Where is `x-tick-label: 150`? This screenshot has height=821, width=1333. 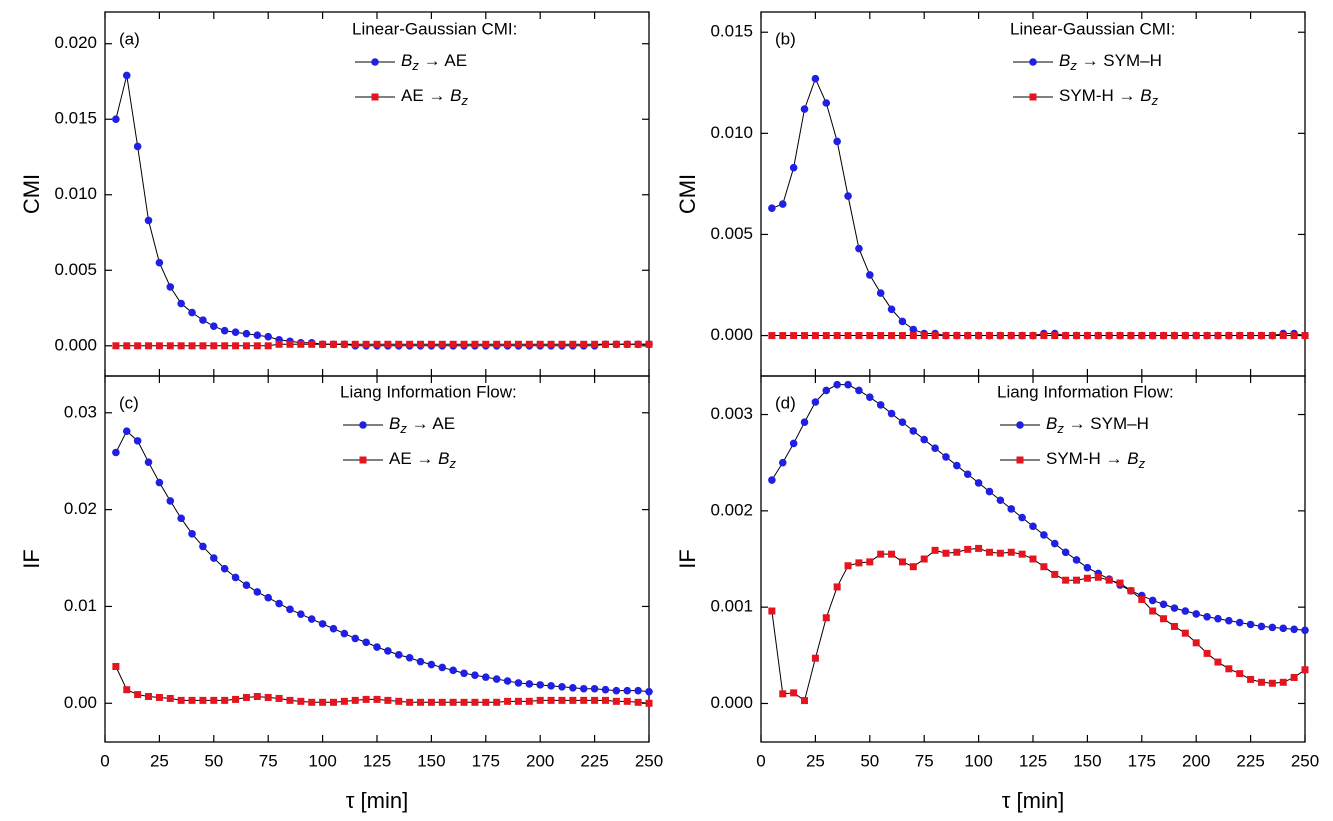
x-tick-label: 150 is located at coordinates (1087, 760).